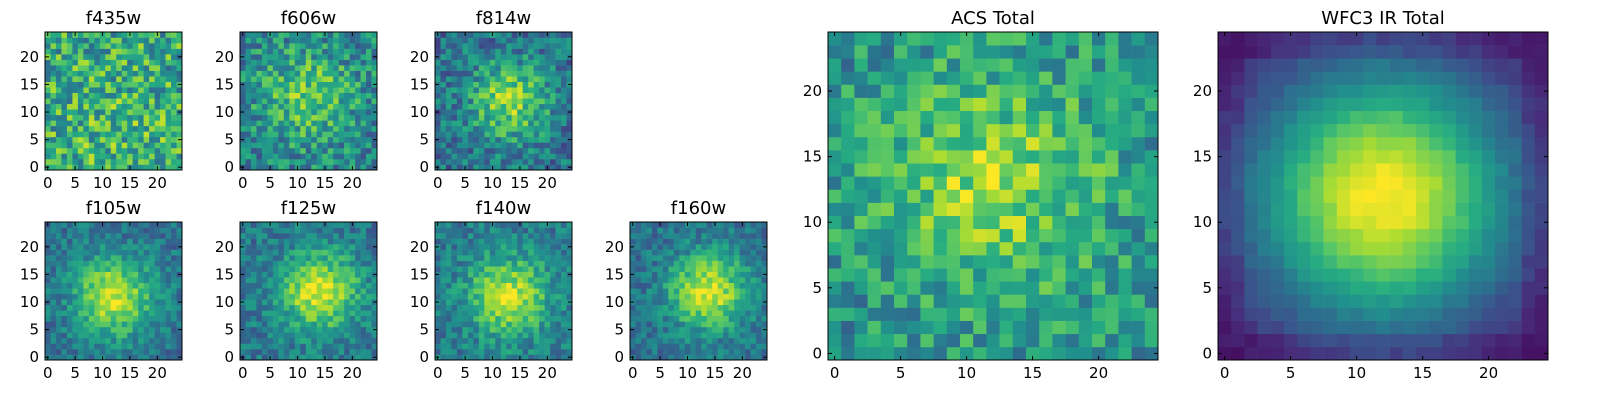 This screenshot has height=400, width=1600. I want to click on y-tick-label: 0, so click(424, 357).